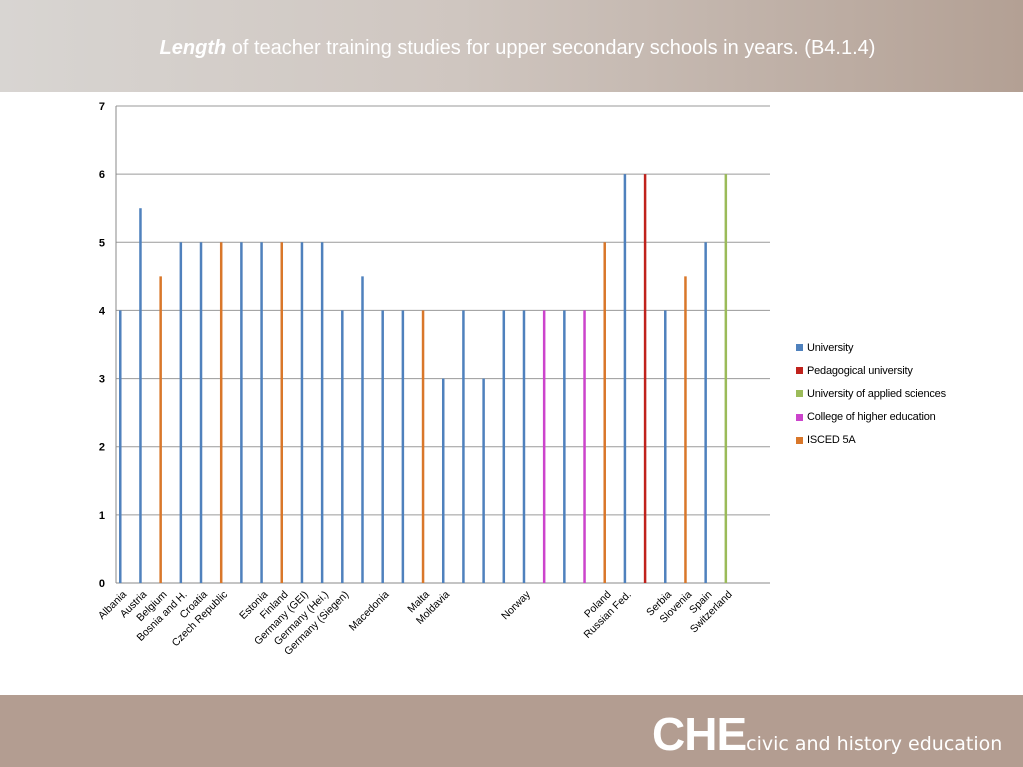 Image resolution: width=1023 pixels, height=767 pixels. I want to click on legend-label: University, so click(830, 347).